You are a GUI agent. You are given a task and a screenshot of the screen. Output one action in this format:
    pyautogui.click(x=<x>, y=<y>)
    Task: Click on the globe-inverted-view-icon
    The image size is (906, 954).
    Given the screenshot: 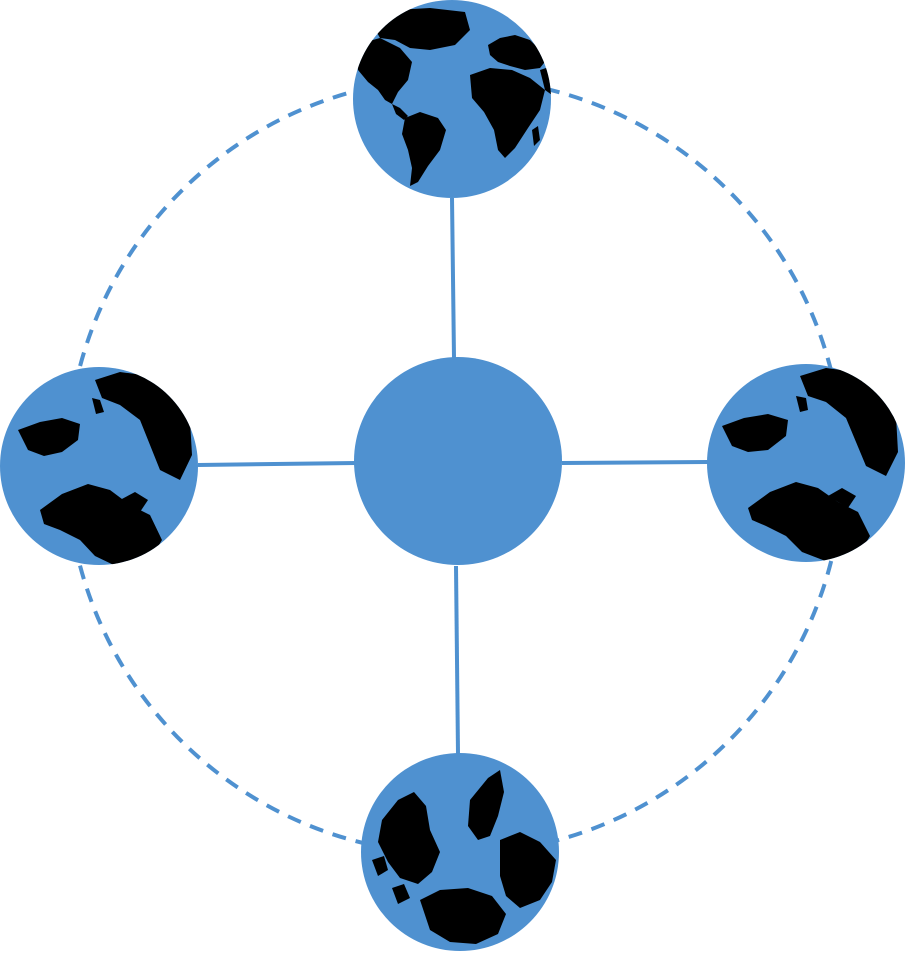 What is the action you would take?
    pyautogui.click(x=460, y=852)
    